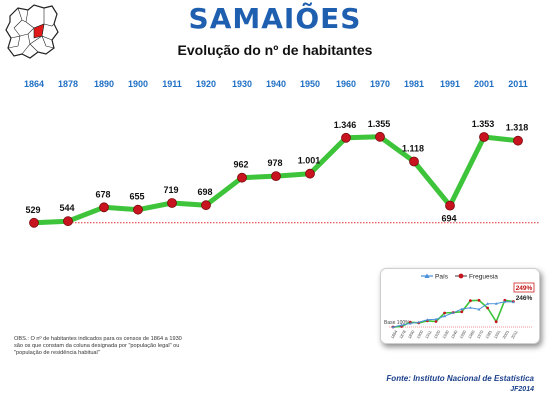  Describe the element at coordinates (454, 334) in the screenshot. I see `inset-year-1940: 1940` at that location.